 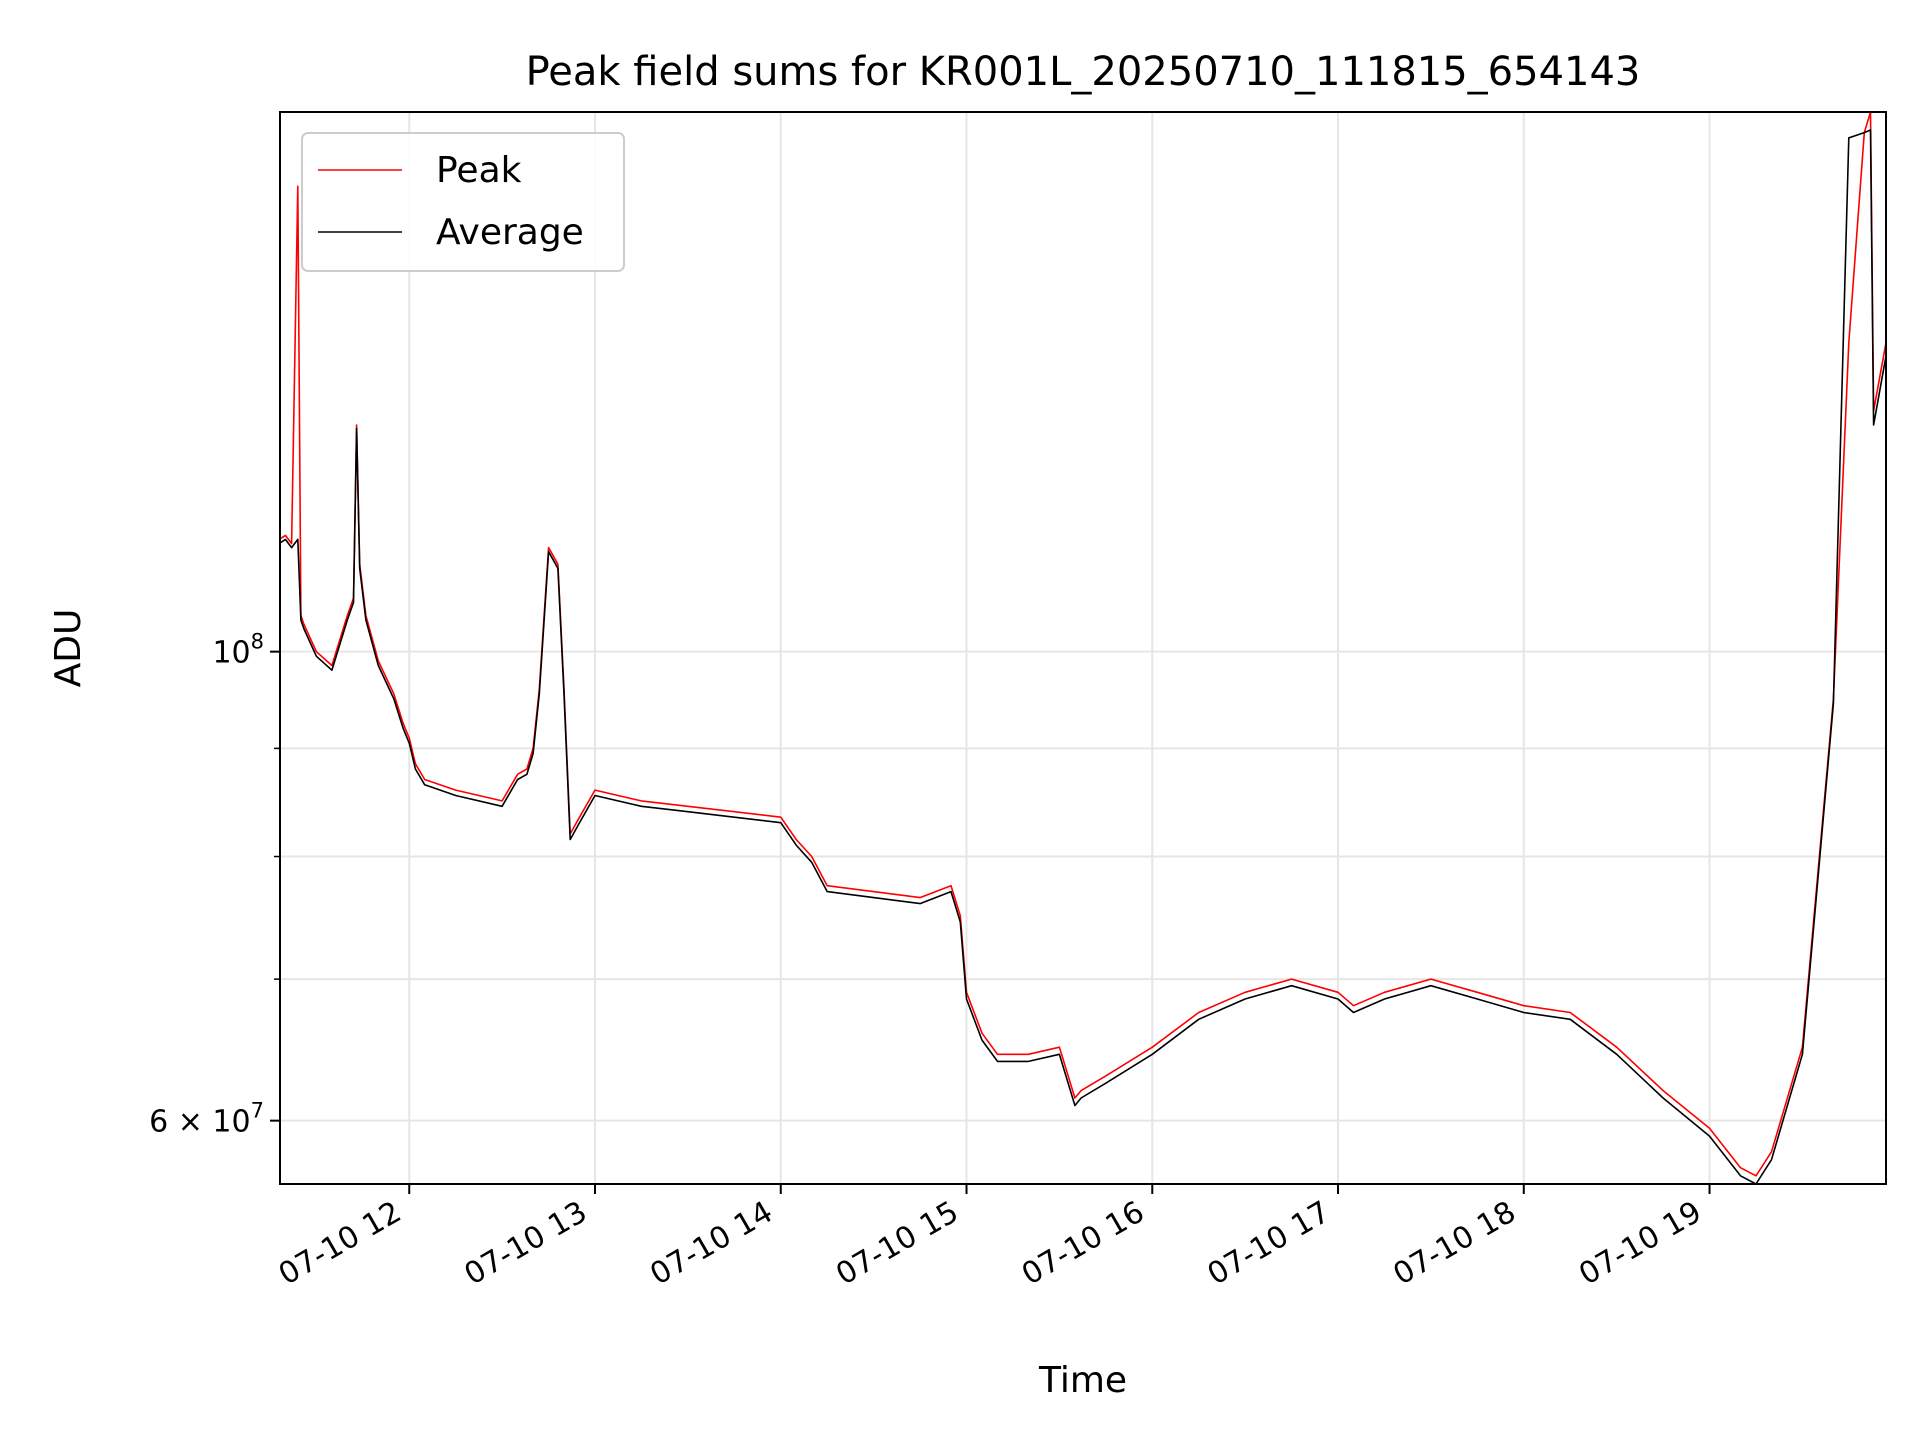 What do you see at coordinates (897, 1244) in the screenshot?
I see `x-tick-label: 07-10 15` at bounding box center [897, 1244].